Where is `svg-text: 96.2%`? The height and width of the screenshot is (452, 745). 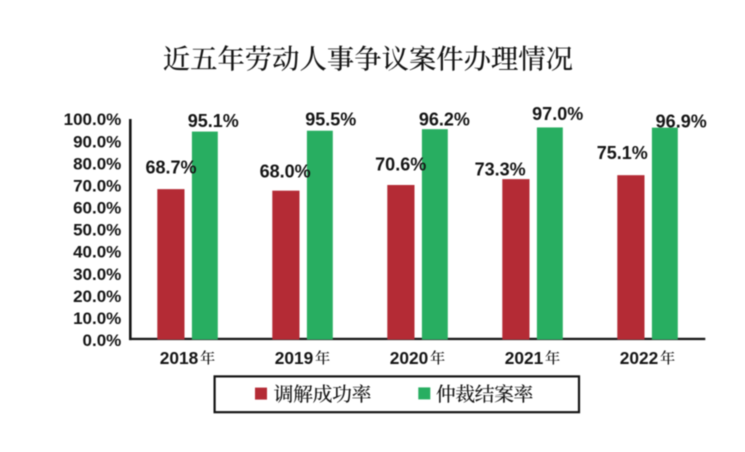
svg-text: 96.2% is located at coordinates (444, 119).